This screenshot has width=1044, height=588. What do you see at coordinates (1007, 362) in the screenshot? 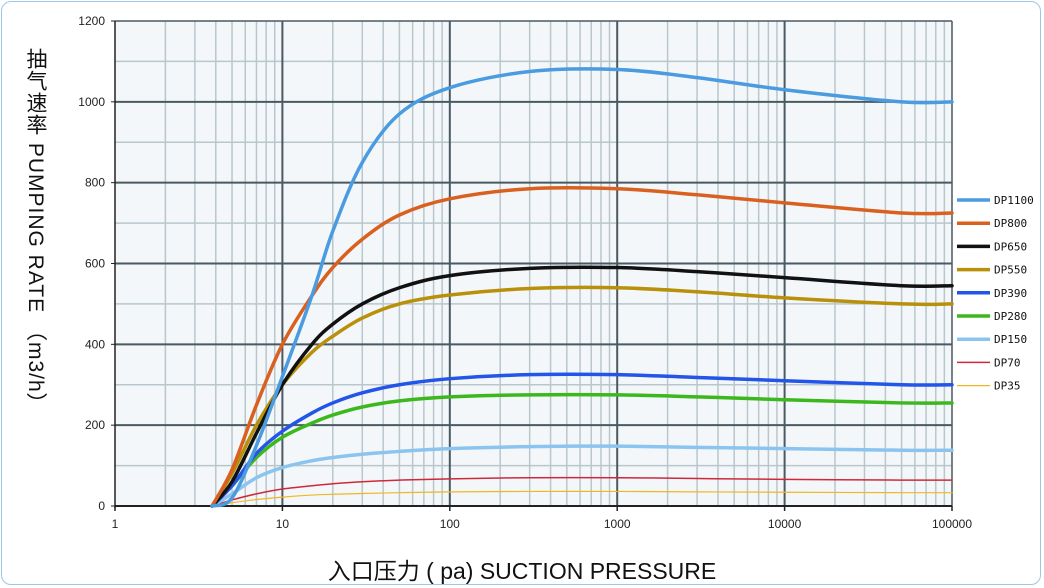
I see `legend-label: DP70` at bounding box center [1007, 362].